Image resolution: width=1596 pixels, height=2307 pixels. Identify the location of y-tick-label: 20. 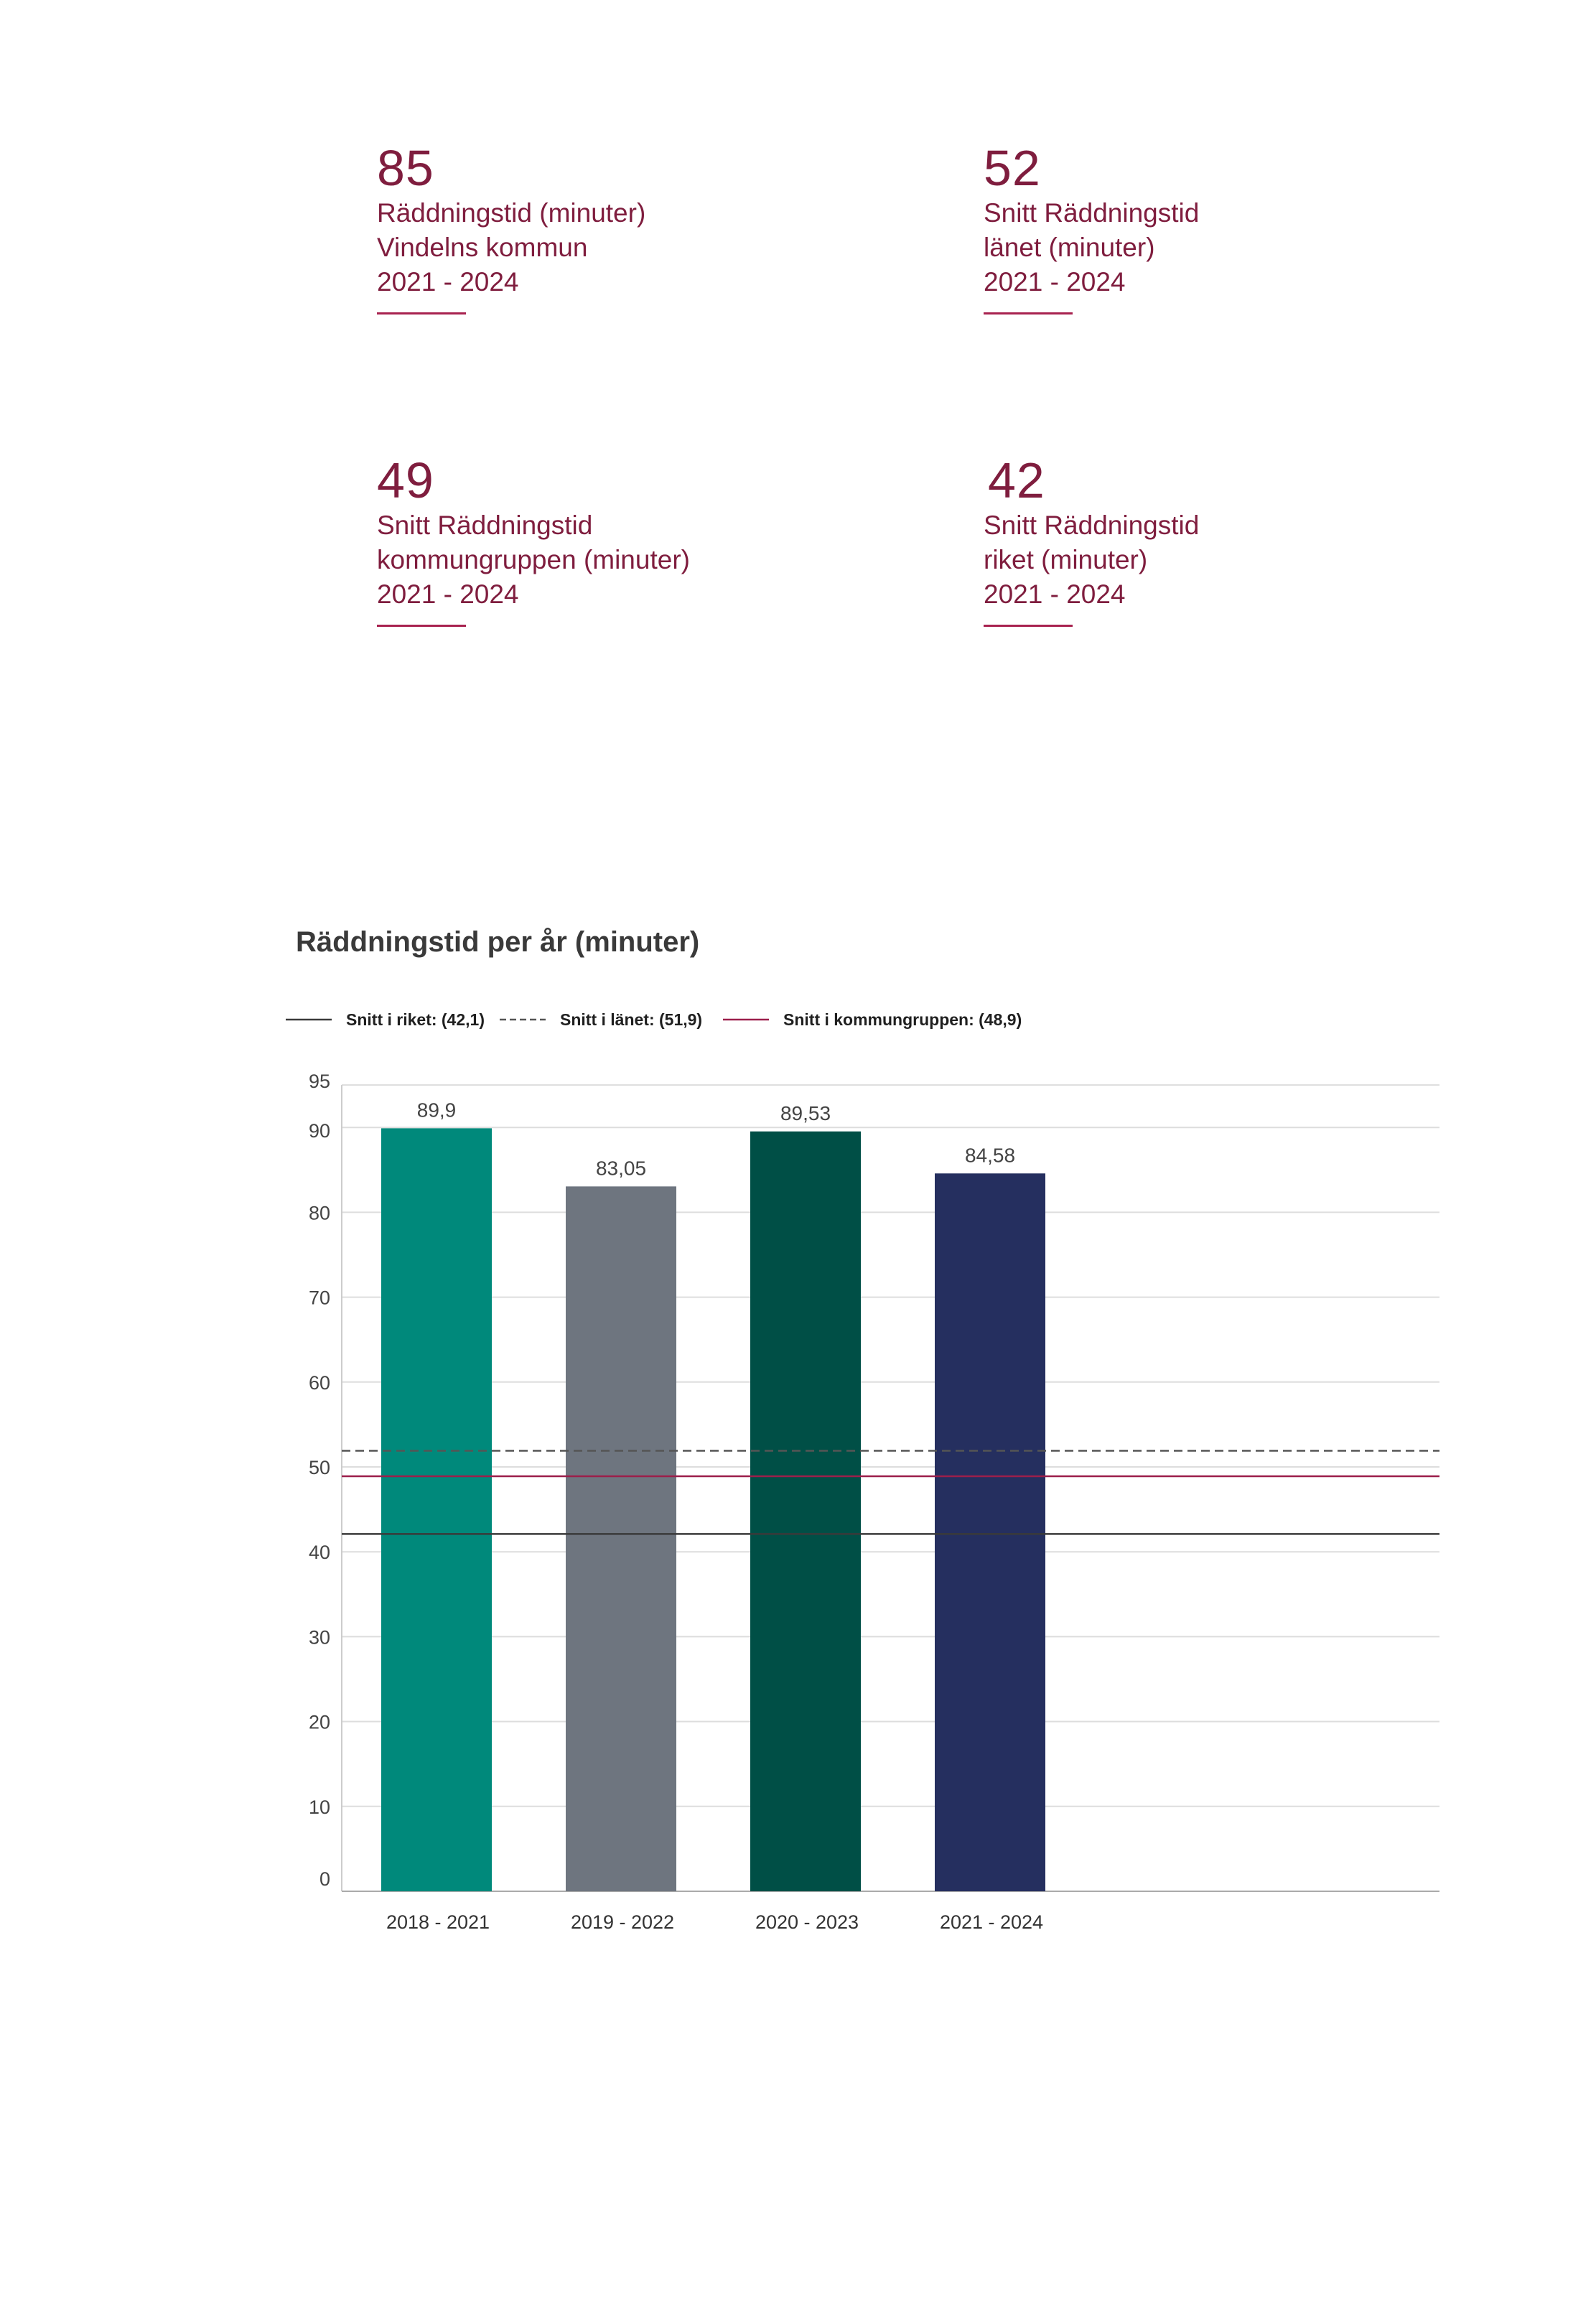
(319, 1722).